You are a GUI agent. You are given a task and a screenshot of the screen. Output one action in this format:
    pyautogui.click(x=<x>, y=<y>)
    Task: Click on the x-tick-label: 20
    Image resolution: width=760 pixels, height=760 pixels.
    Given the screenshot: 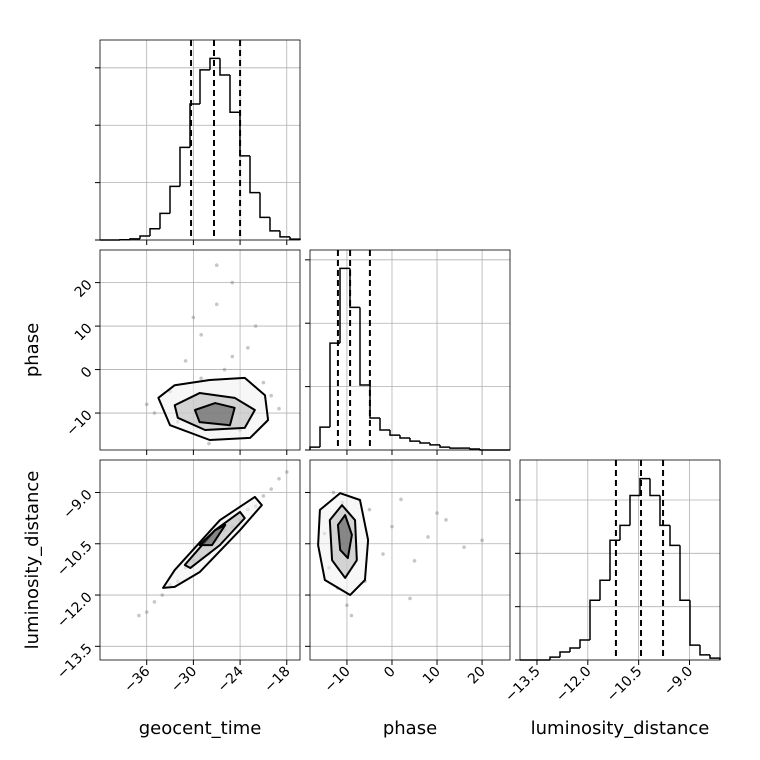 What is the action you would take?
    pyautogui.click(x=477, y=676)
    